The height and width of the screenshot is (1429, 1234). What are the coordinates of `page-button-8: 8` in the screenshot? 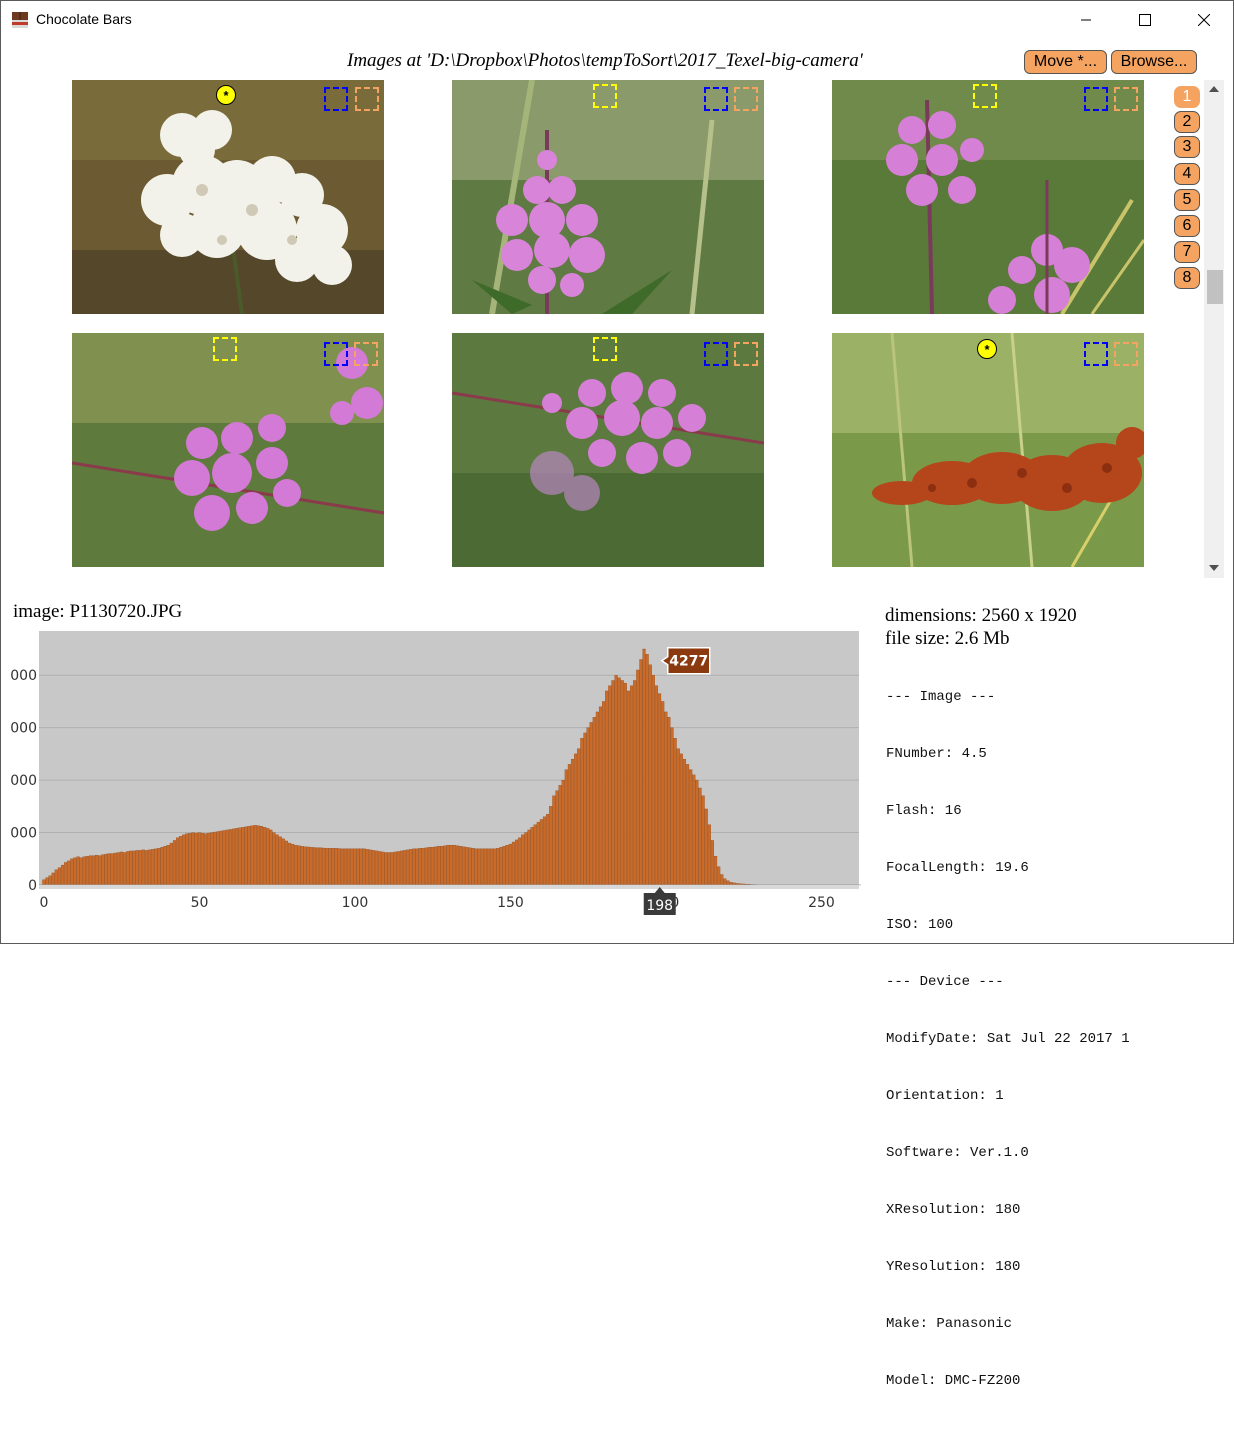 It's located at (1187, 278).